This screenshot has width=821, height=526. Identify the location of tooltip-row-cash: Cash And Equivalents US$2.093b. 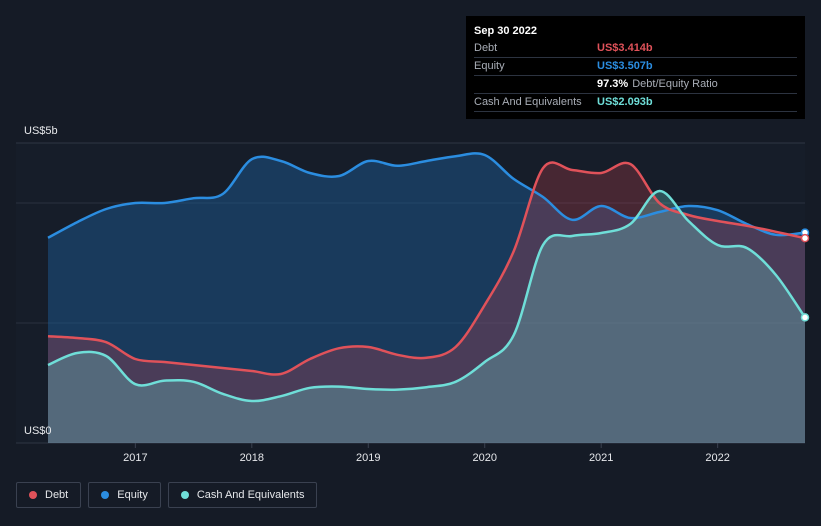
(635, 103).